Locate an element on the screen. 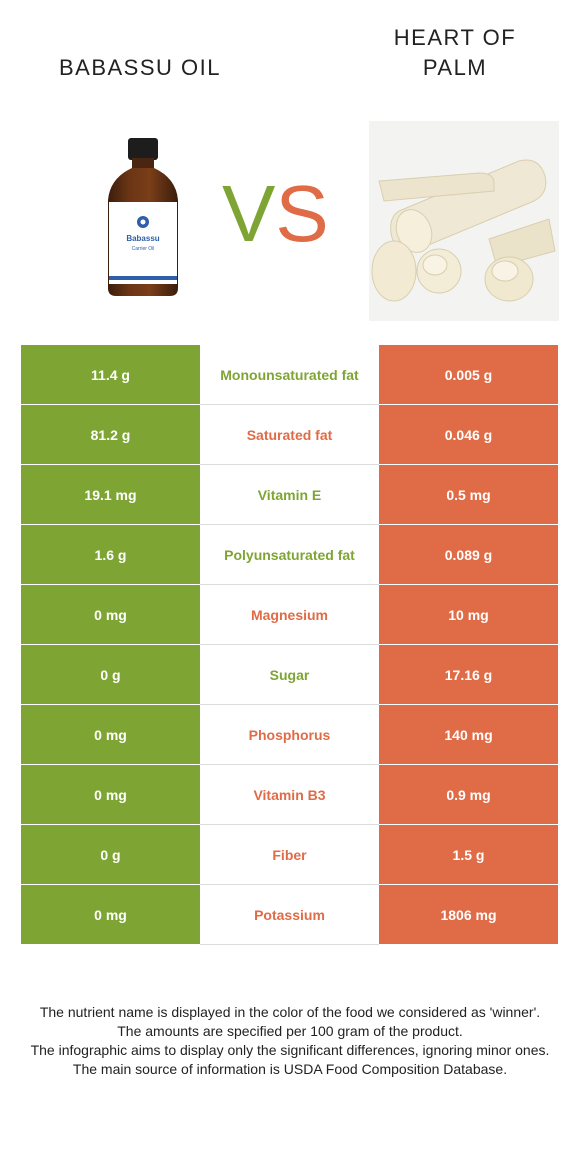  table-row: 0 mg Potassium 1806 mg is located at coordinates (289, 915).